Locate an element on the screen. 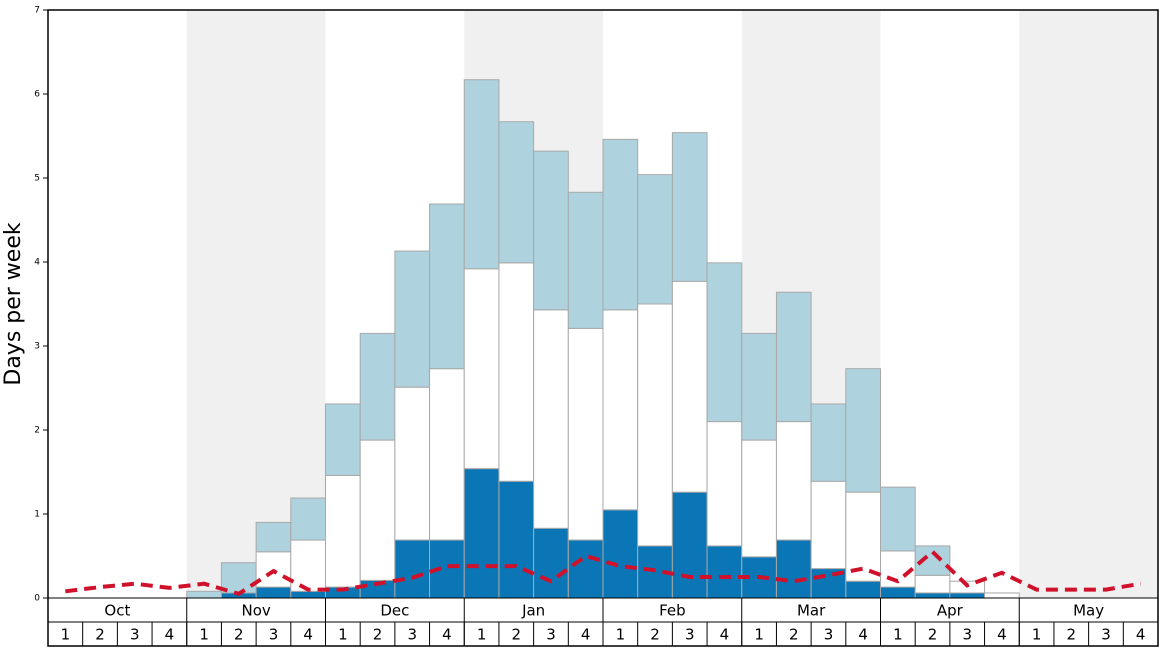  month-label: Feb is located at coordinates (672, 611).